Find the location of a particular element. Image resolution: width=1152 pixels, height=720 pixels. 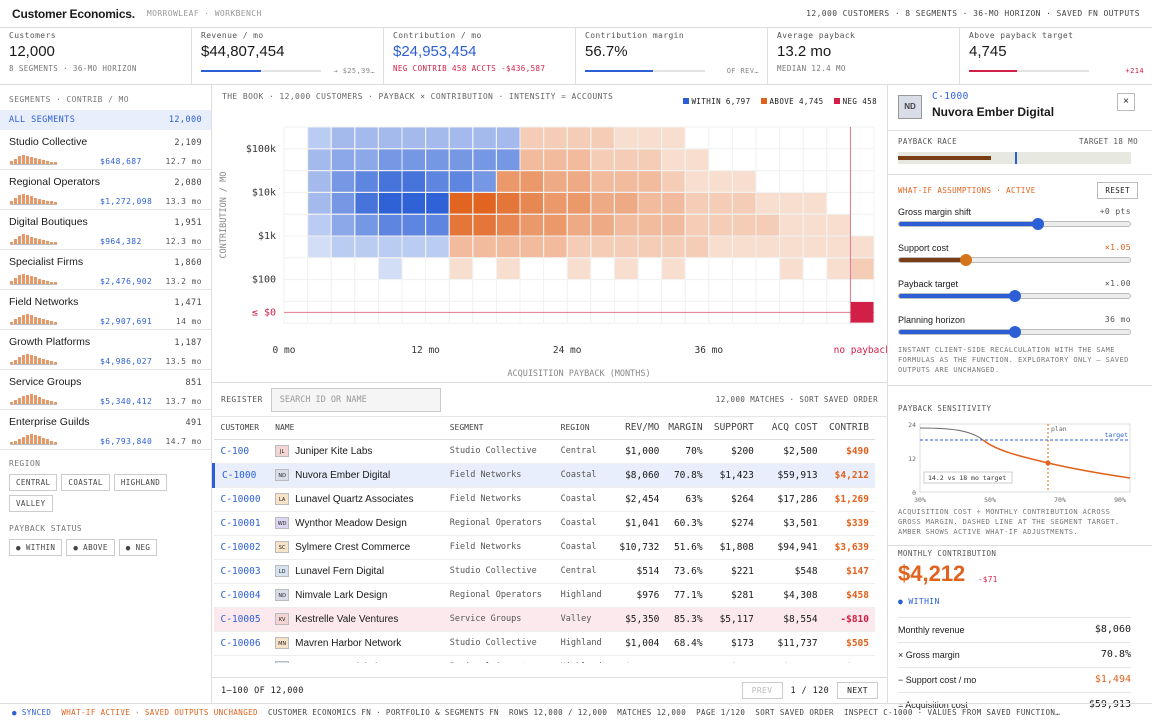

what-if-slider: Planning horizon 36 mo is located at coordinates (1014, 326).